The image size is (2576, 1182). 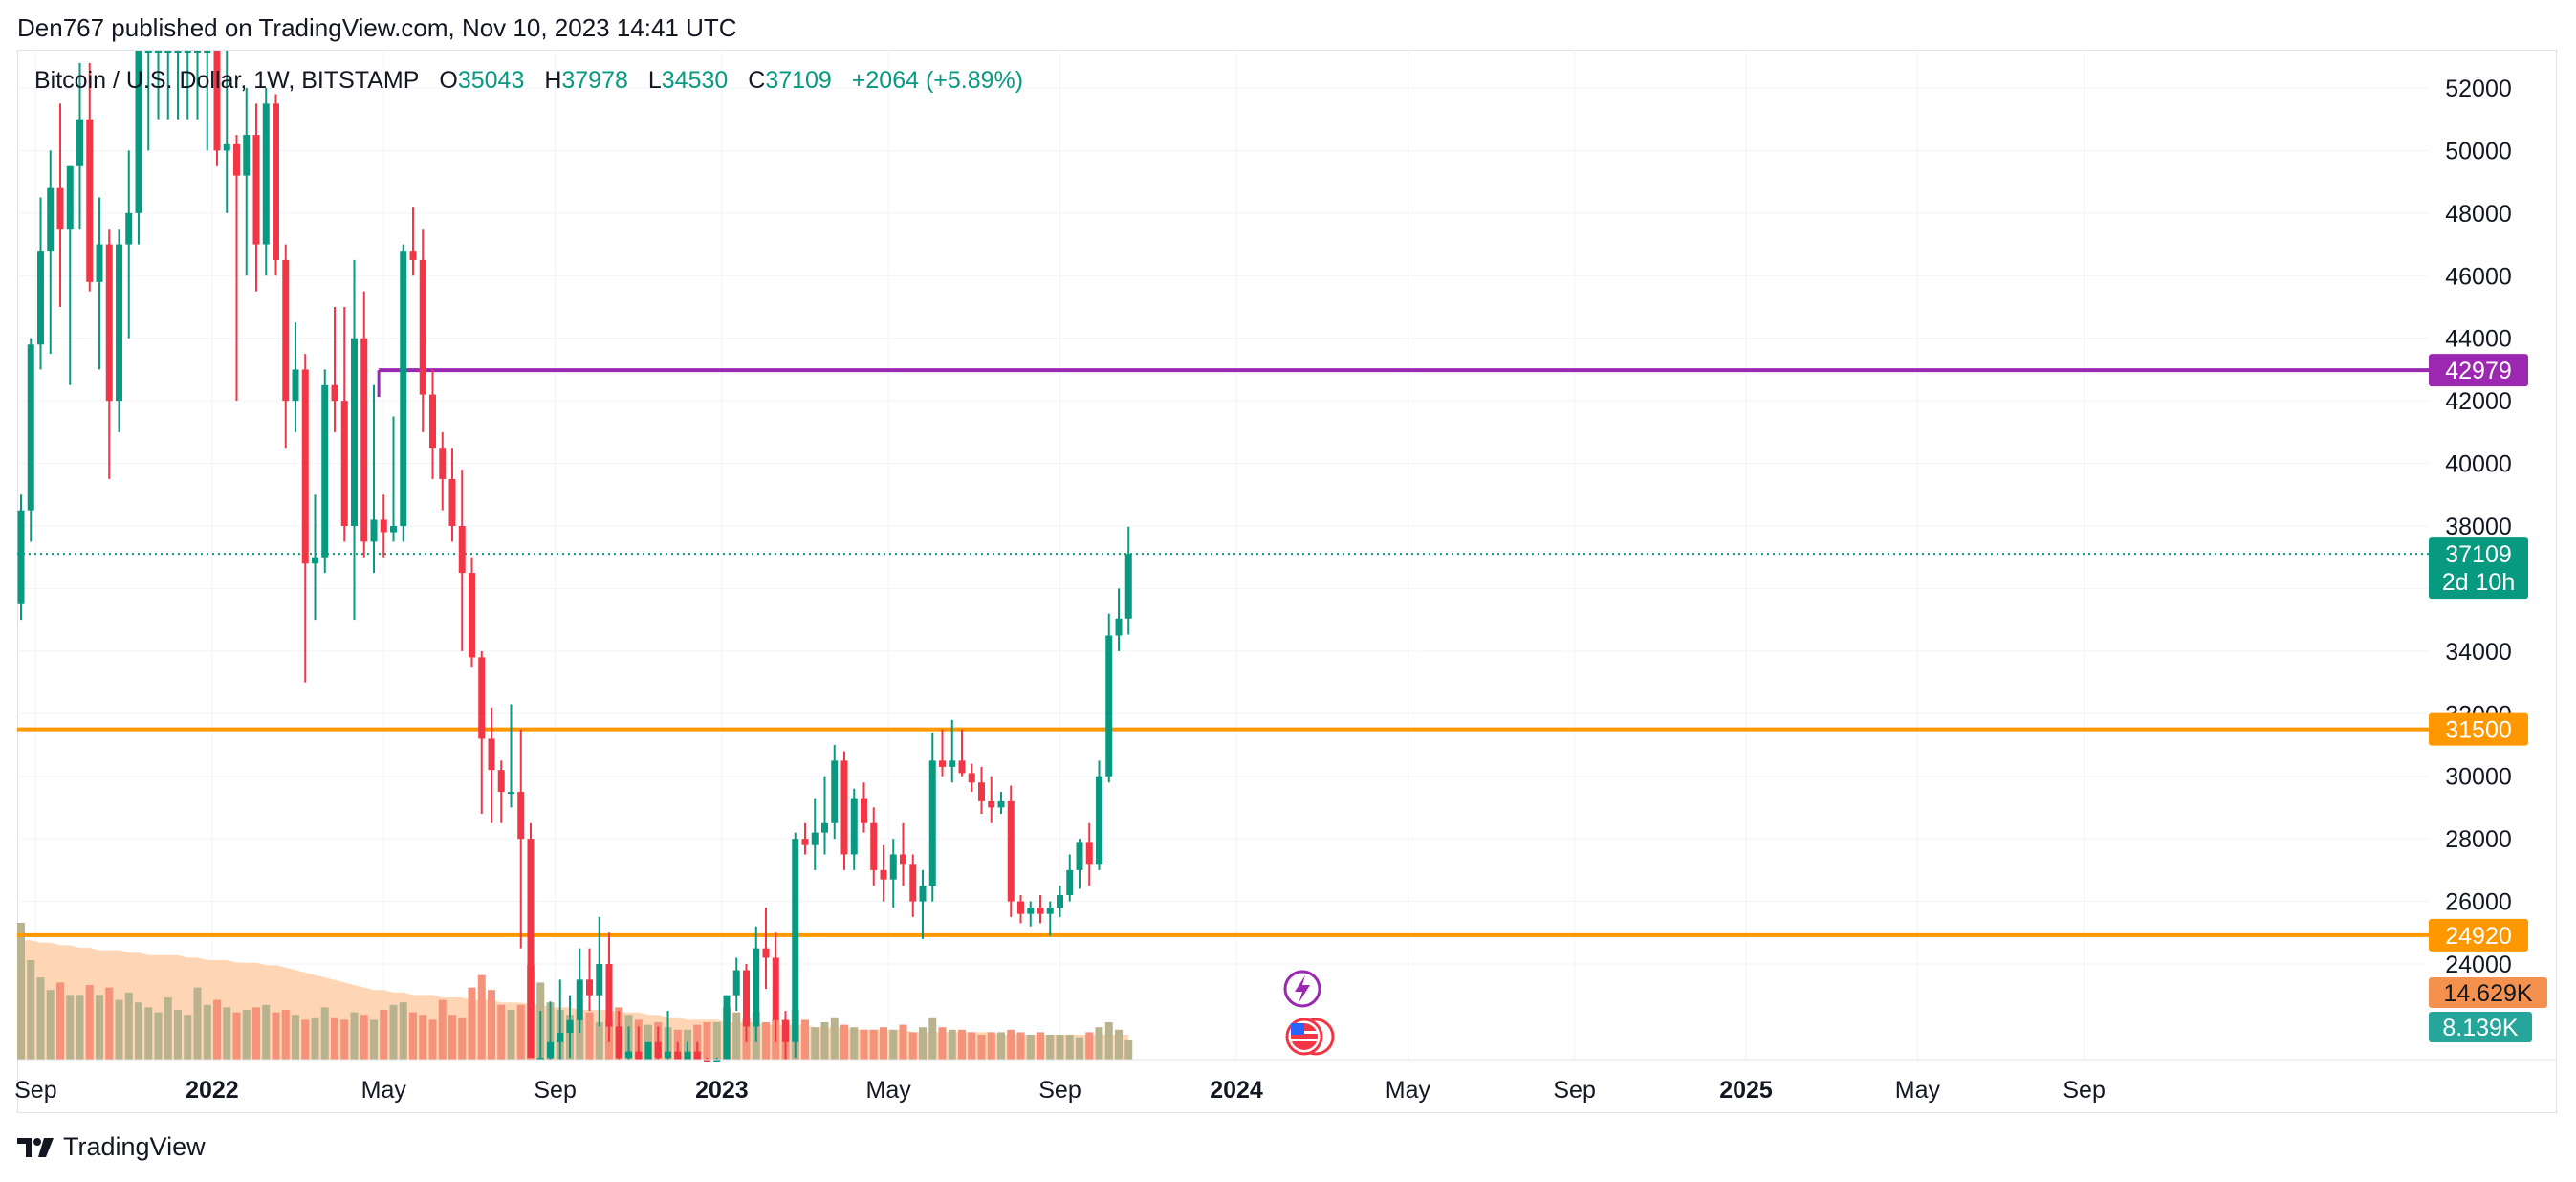 I want to click on x-tick-label: May, so click(x=889, y=1091).